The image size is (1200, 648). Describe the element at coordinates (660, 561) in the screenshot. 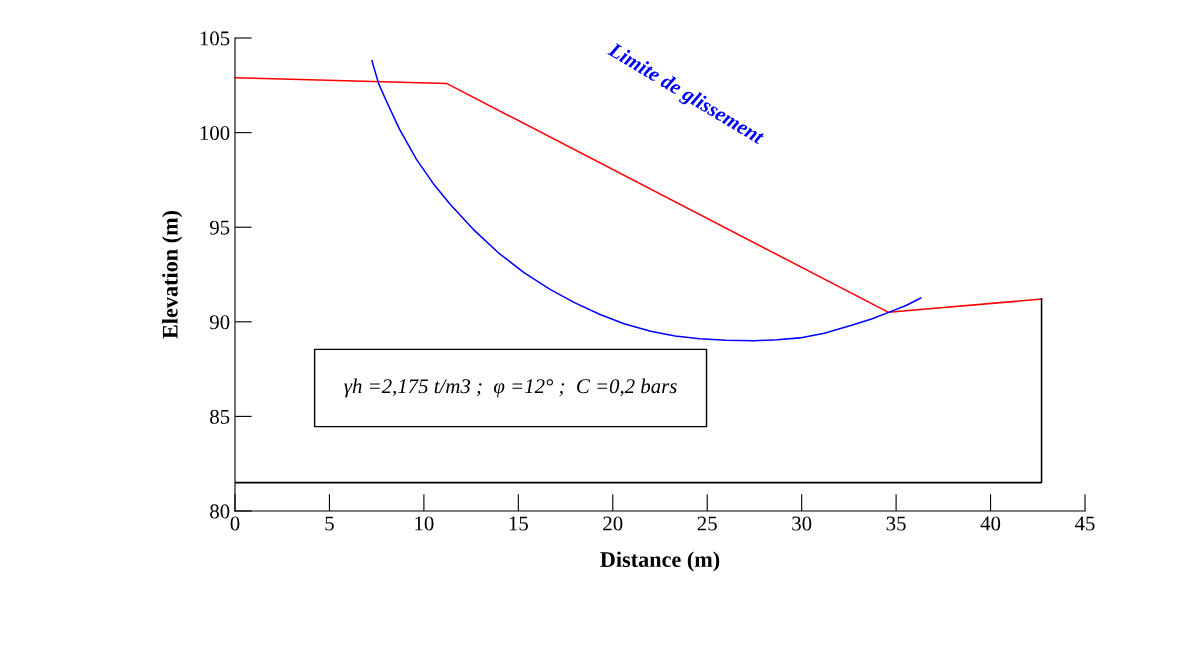

I see `x-axis-title: Distance (m)` at that location.